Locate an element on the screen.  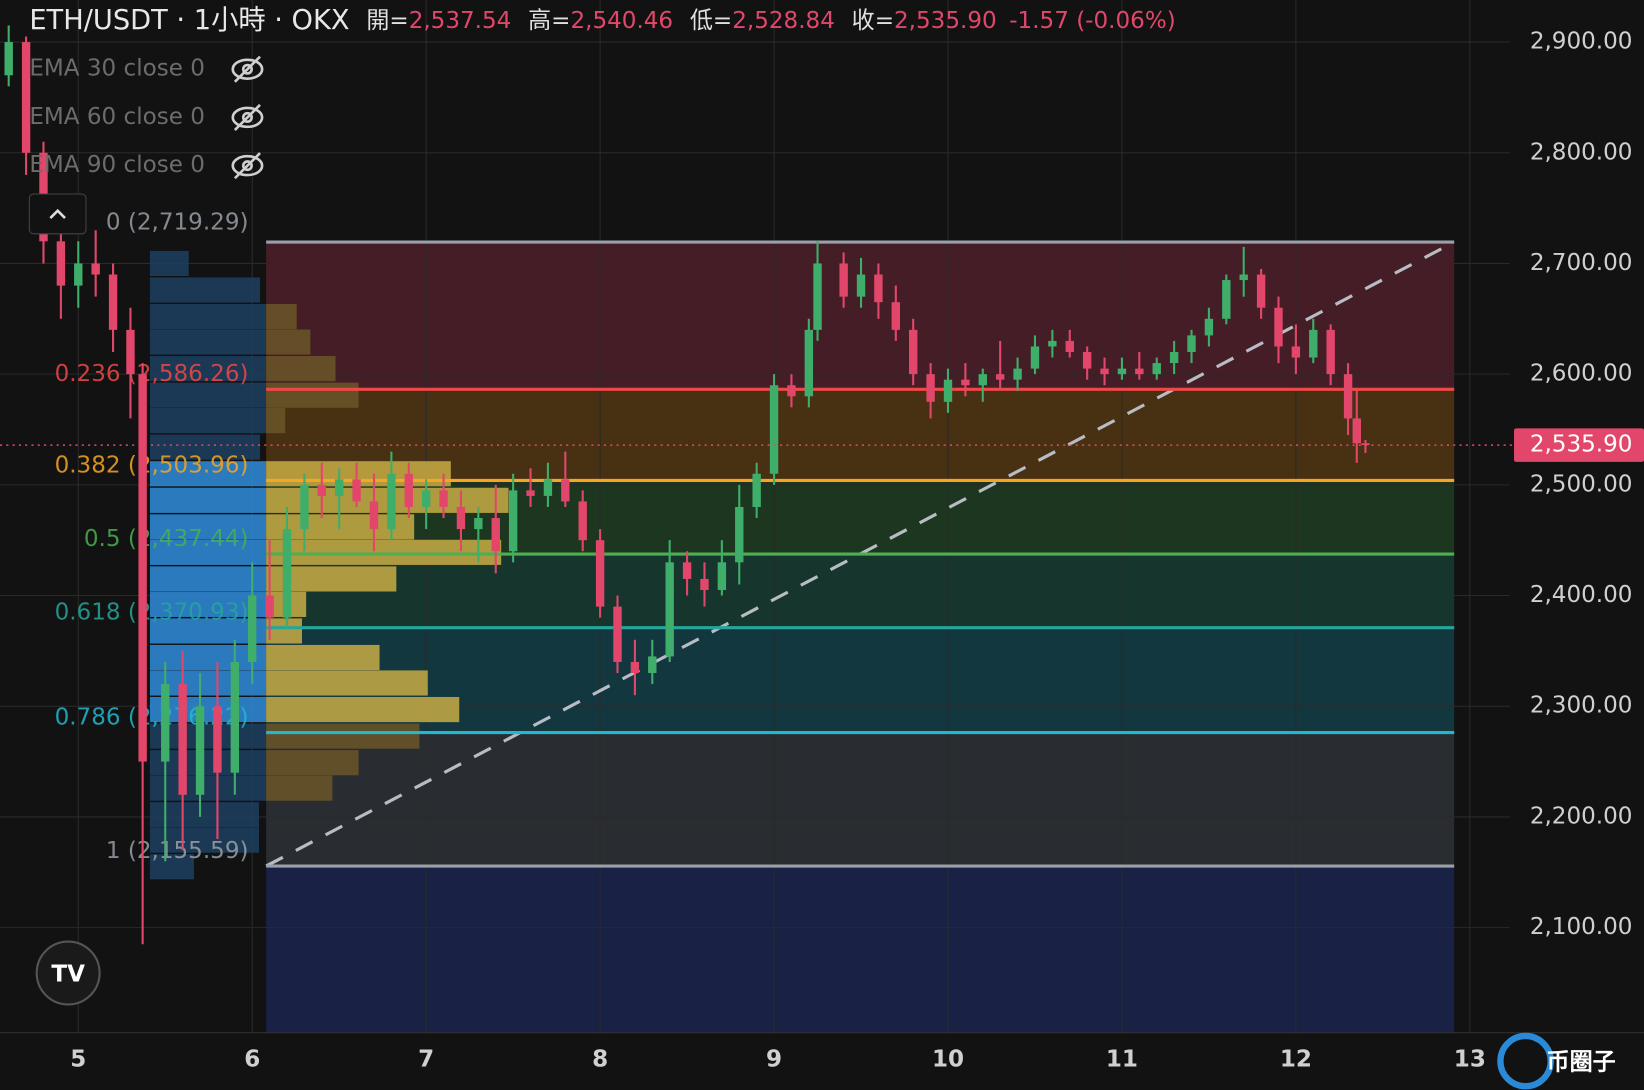
fib-label: 0.236 (2,586.26) is located at coordinates (152, 374).